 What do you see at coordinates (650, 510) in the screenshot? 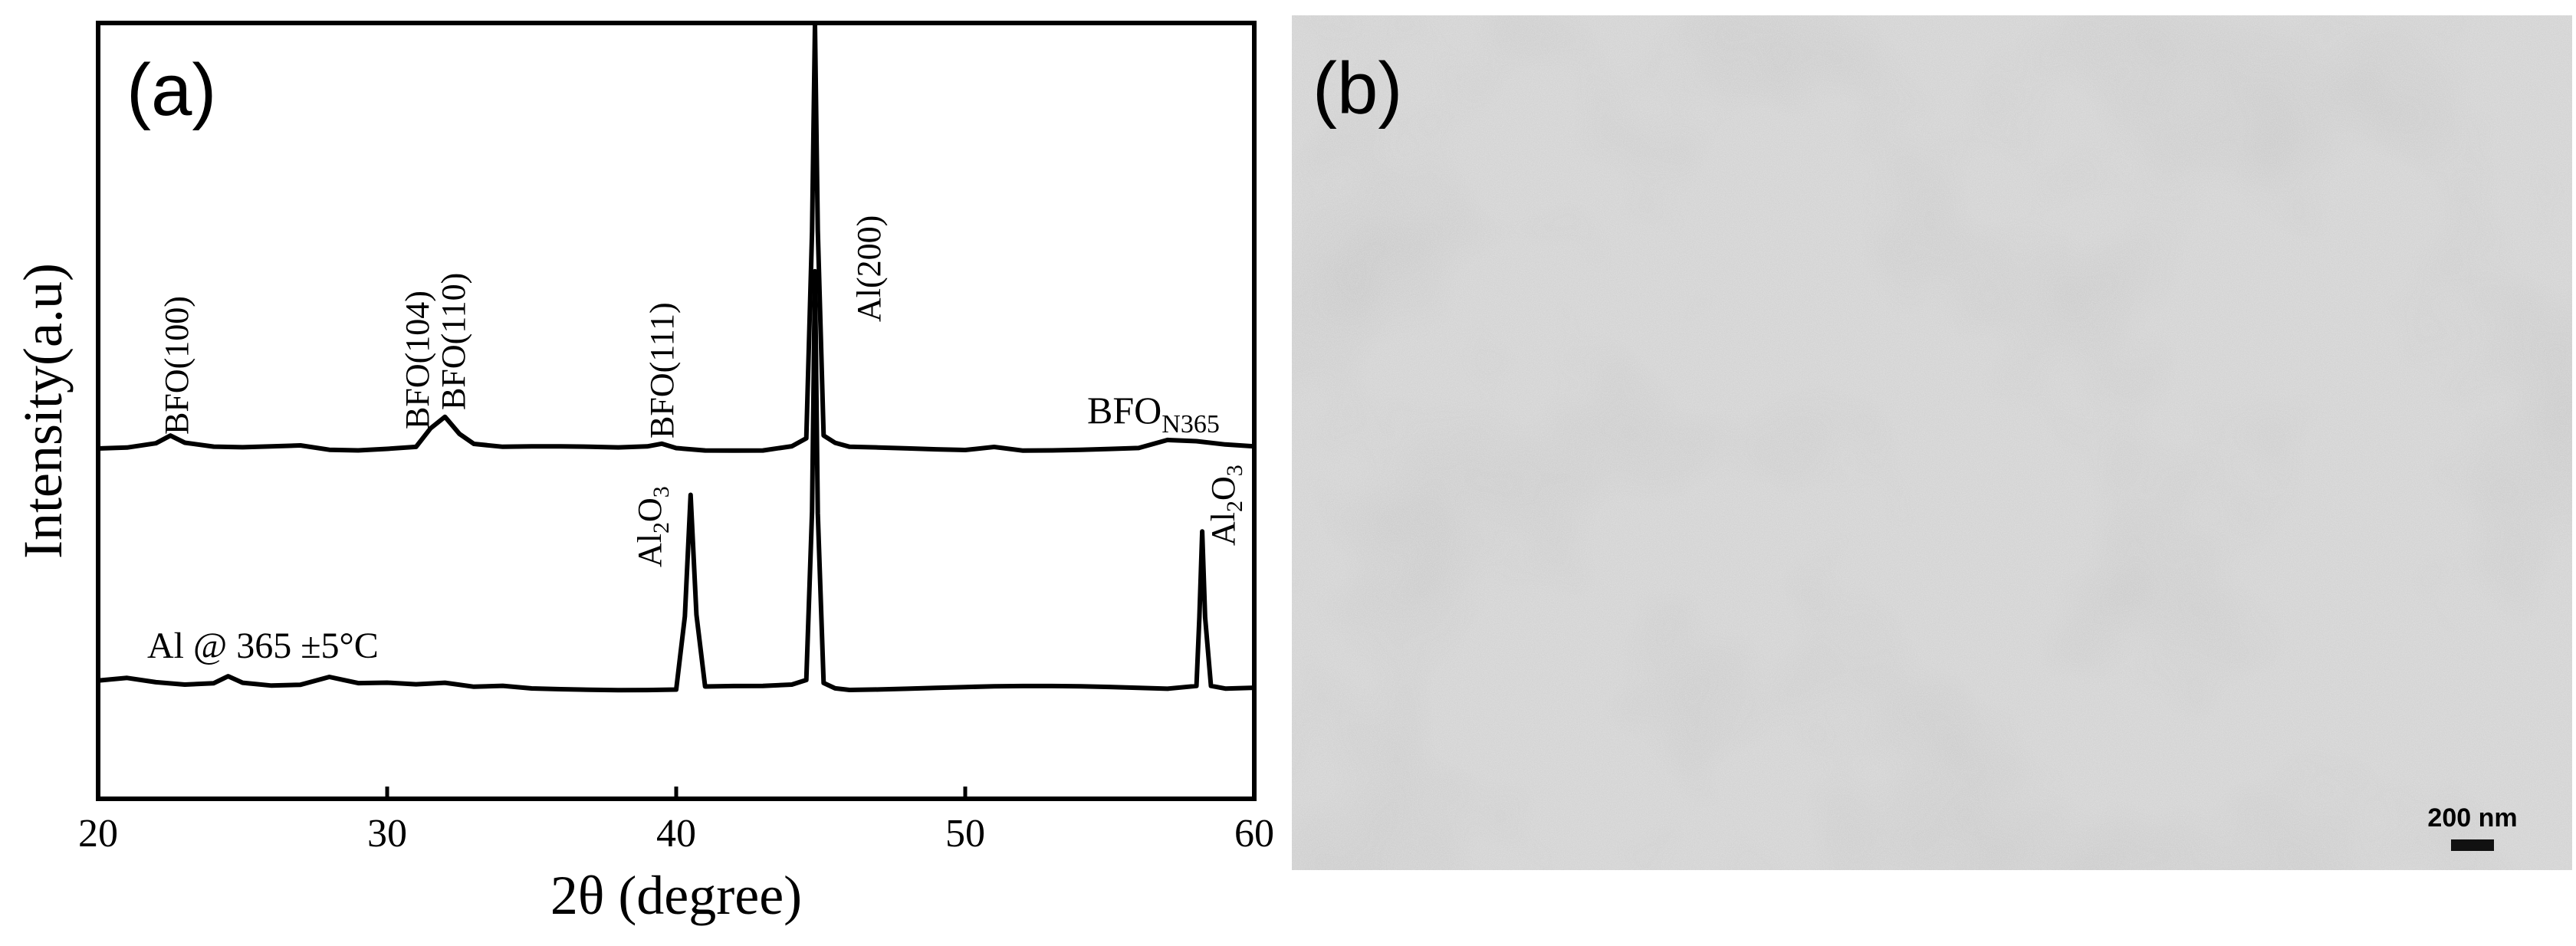
I see `al2o3-left-o: O` at bounding box center [650, 510].